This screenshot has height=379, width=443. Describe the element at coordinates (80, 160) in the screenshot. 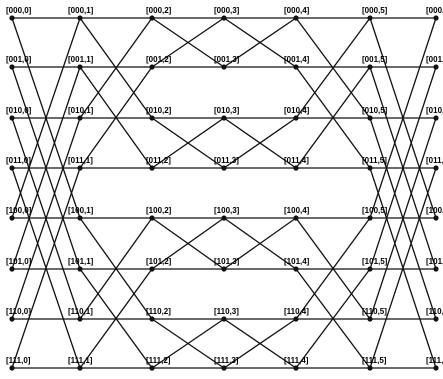

I see `node-label-011-1: [011,1]` at that location.